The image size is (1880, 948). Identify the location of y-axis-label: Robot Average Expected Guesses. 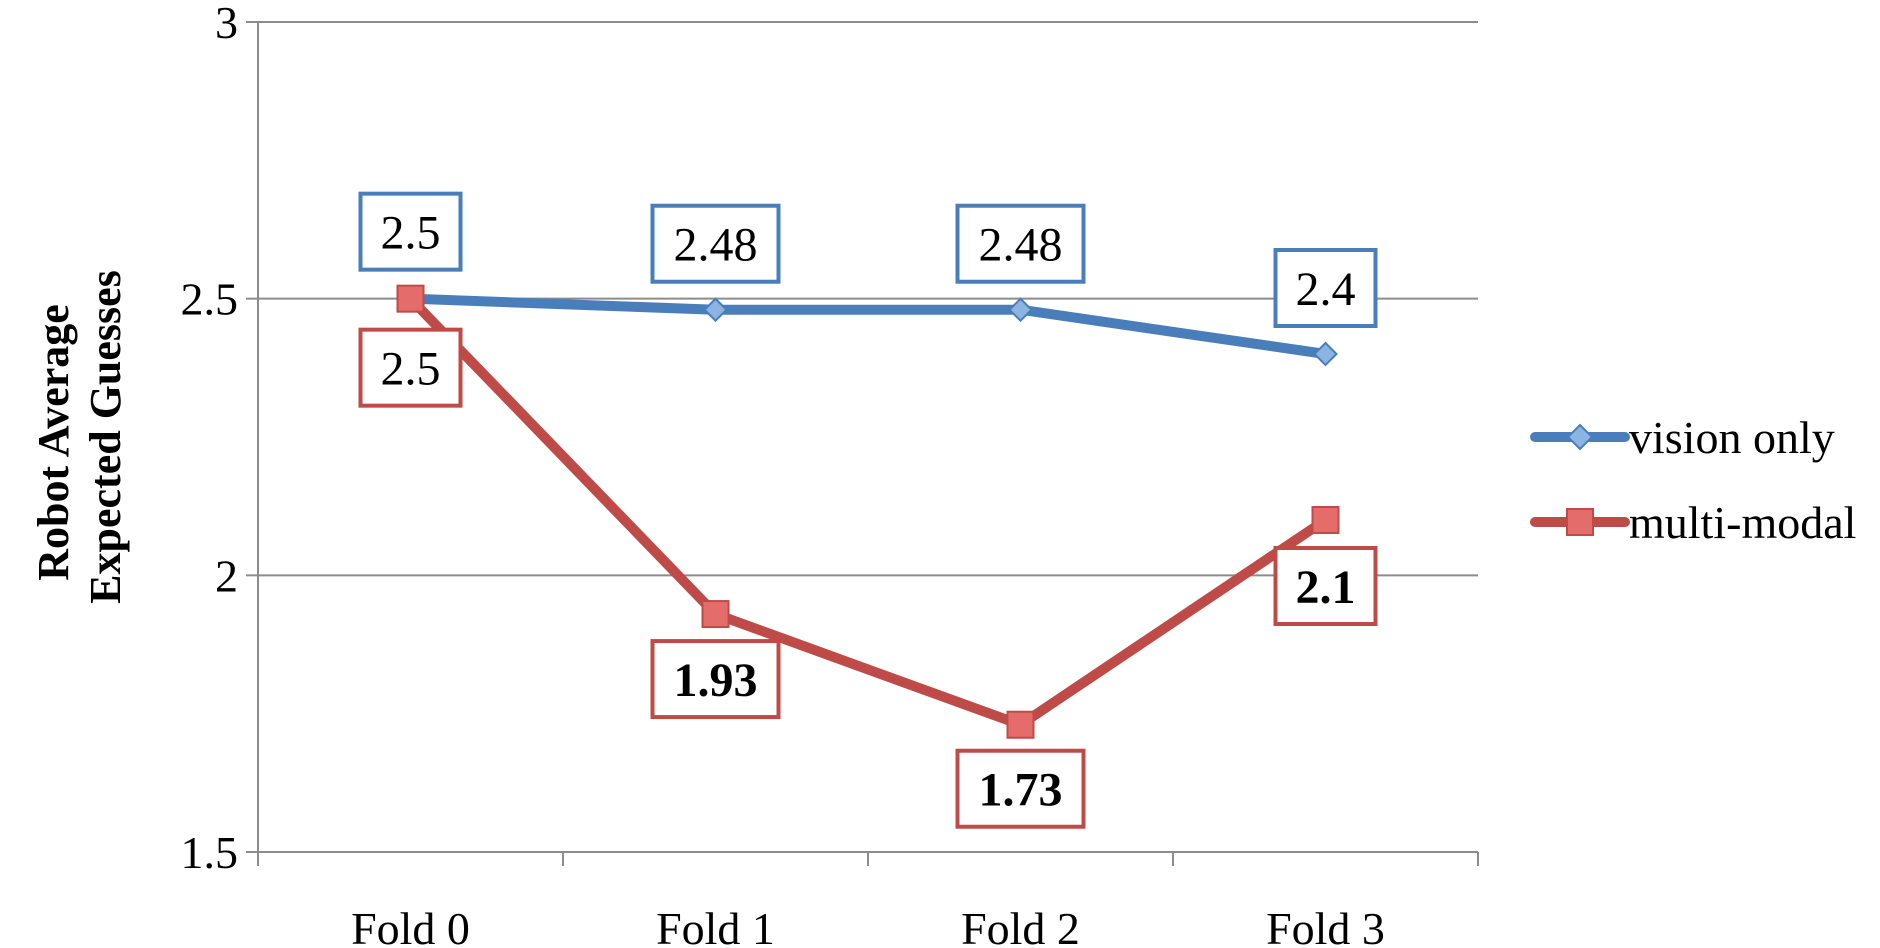
(79, 437).